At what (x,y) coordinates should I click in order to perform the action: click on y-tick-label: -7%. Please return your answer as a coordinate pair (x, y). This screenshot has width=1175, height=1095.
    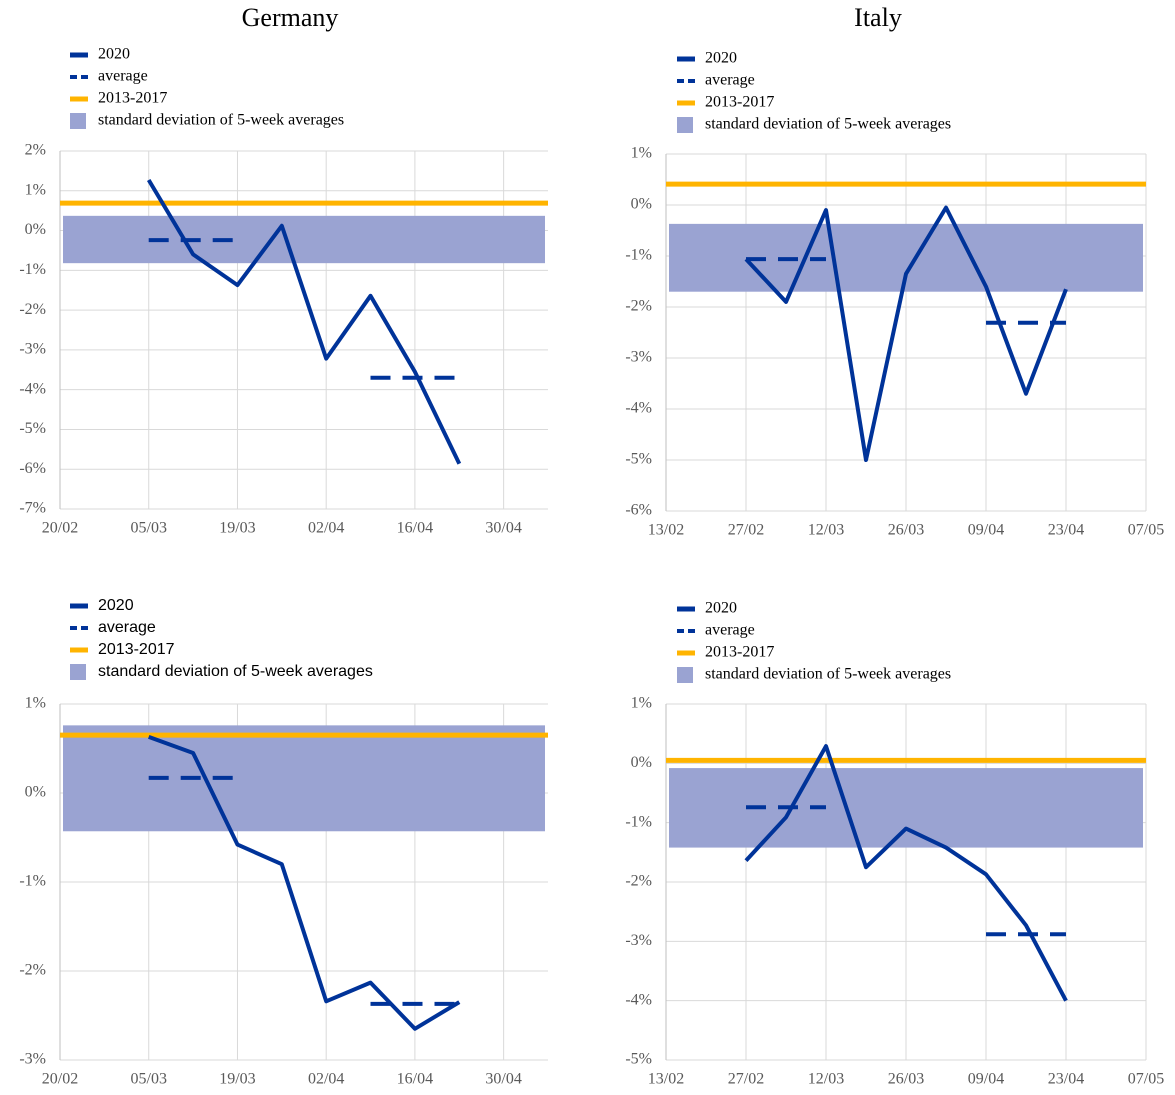
    Looking at the image, I should click on (32, 508).